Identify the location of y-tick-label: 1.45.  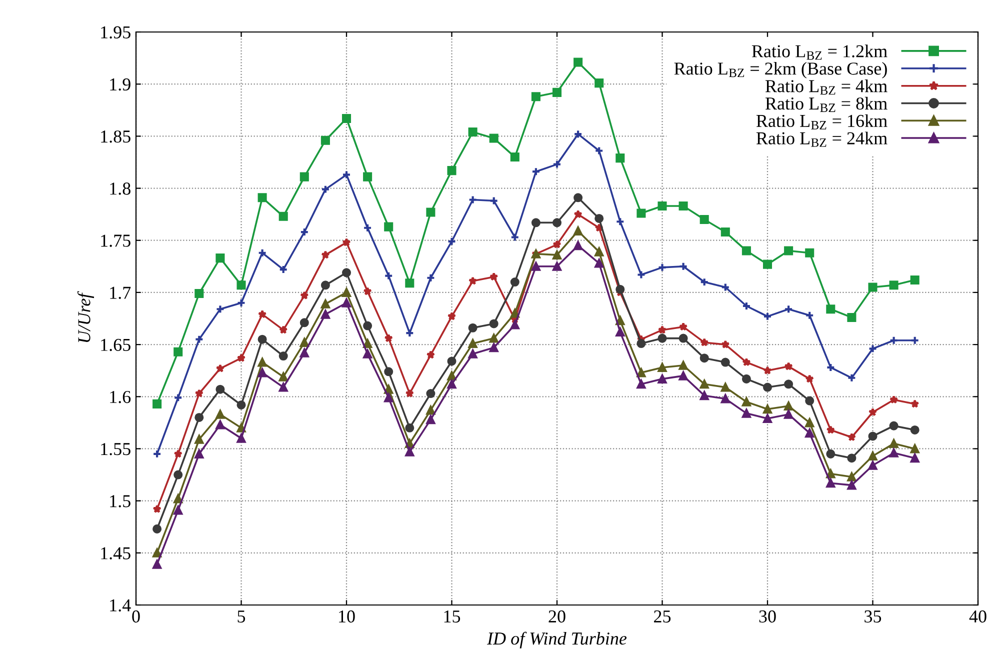
(115, 553).